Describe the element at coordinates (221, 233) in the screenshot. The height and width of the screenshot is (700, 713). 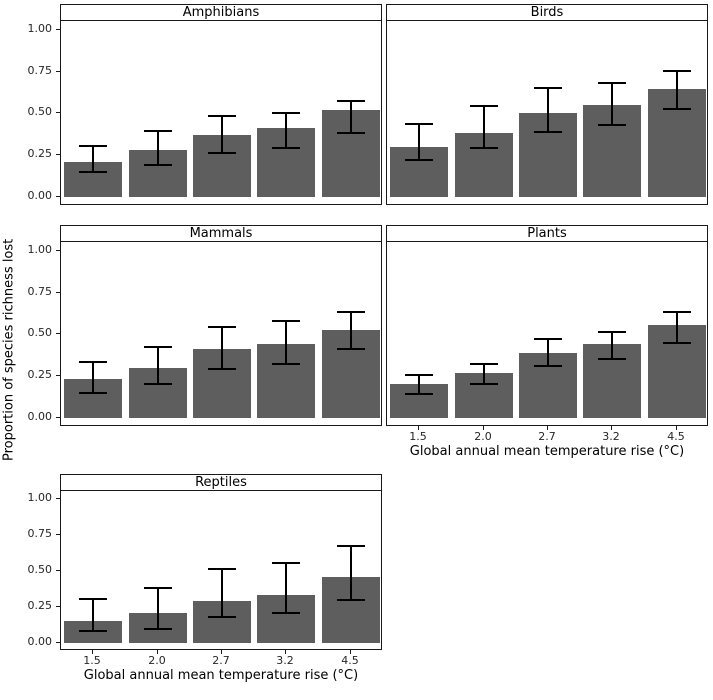
I see `facet-strip: Mammals` at that location.